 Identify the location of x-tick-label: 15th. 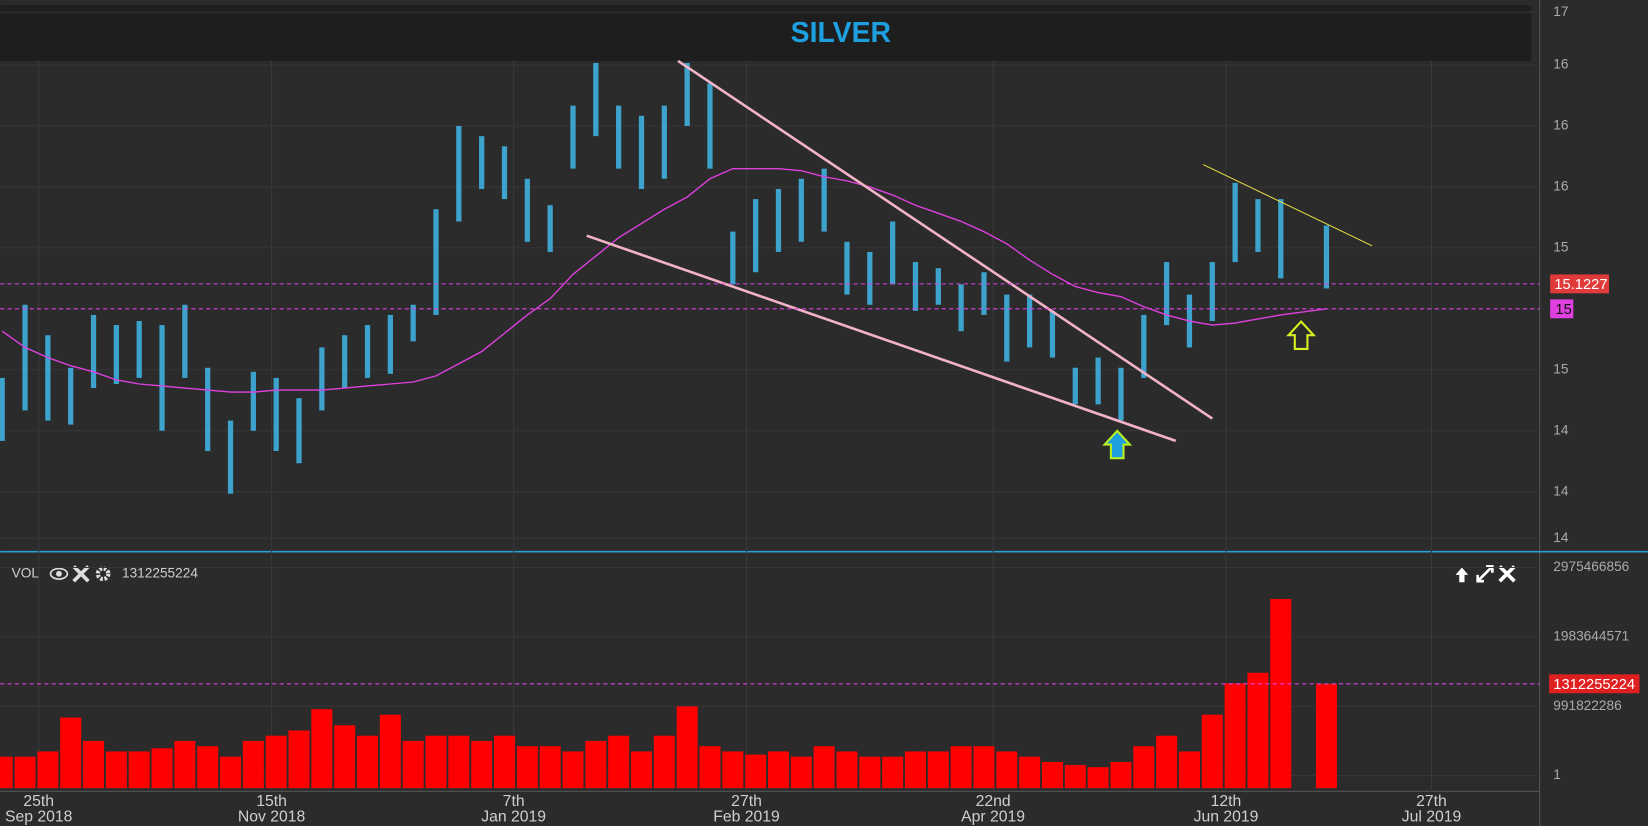
(271, 801).